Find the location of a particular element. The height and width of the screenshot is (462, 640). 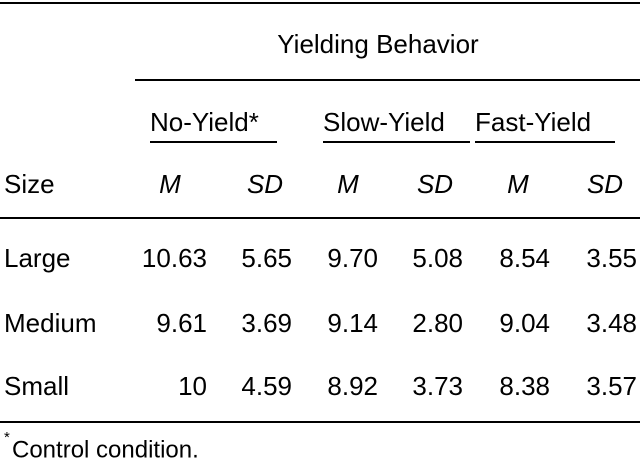

cell: 4.59 is located at coordinates (266, 386).